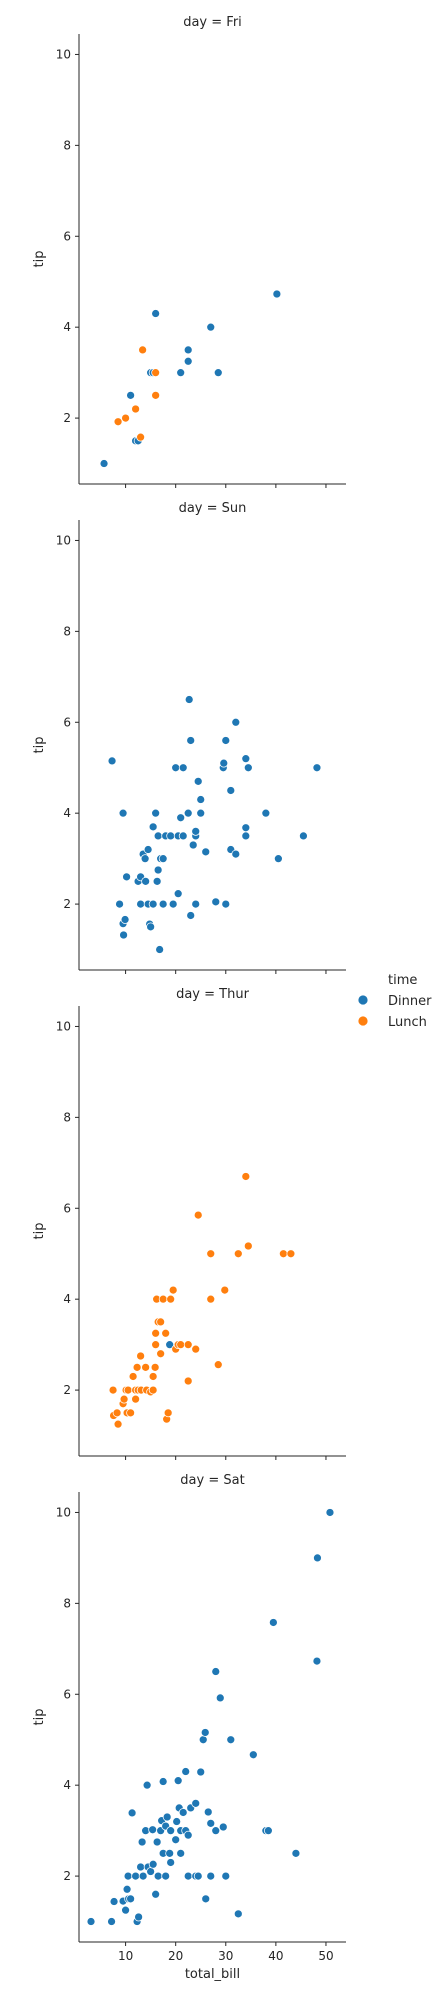  Describe the element at coordinates (212, 1974) in the screenshot. I see `x-axis-label: total_bill` at that location.